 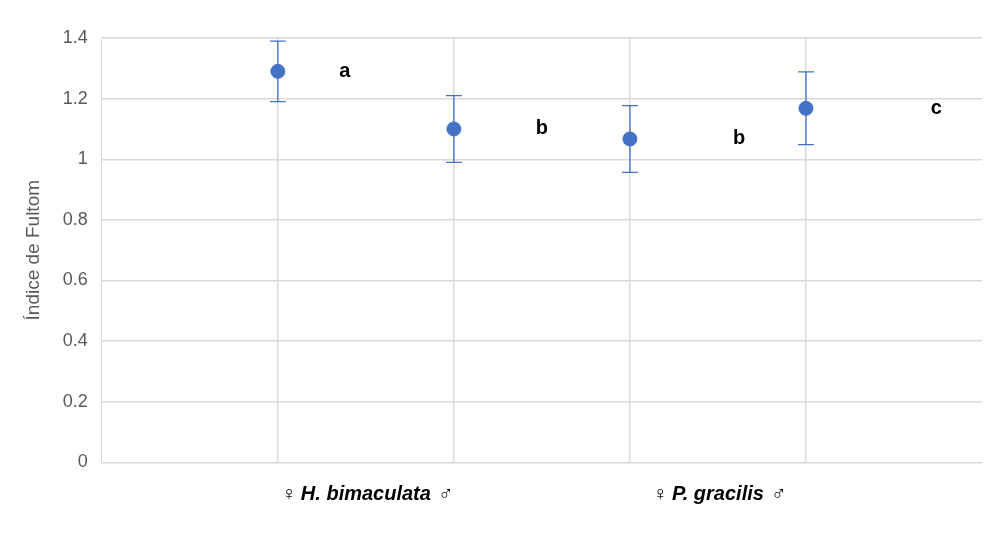 What do you see at coordinates (82, 158) in the screenshot?
I see `y-tick-label: 1` at bounding box center [82, 158].